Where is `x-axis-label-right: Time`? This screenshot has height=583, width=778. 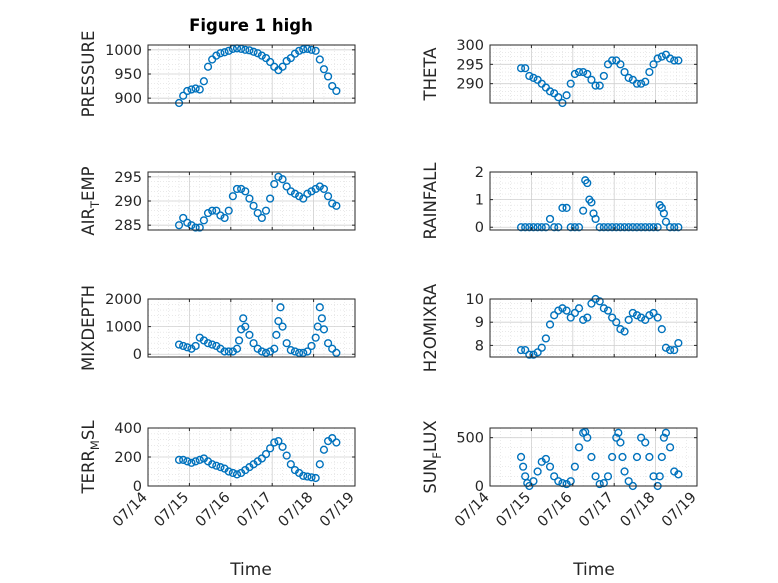
x-axis-label-right: Time is located at coordinates (593, 570).